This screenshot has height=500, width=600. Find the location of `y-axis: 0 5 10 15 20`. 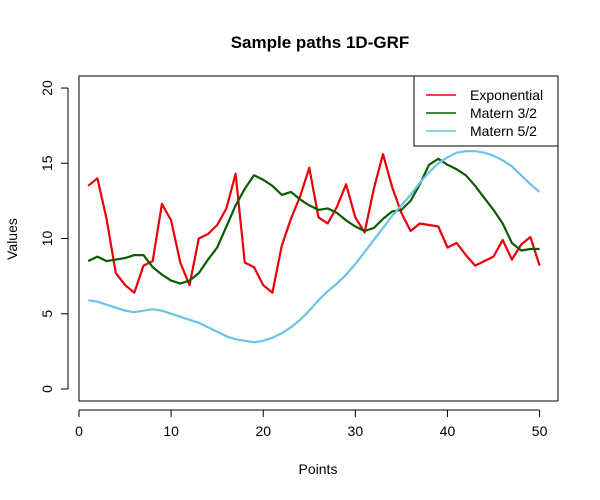

y-axis: 0 5 10 15 20 is located at coordinates (54, 236).